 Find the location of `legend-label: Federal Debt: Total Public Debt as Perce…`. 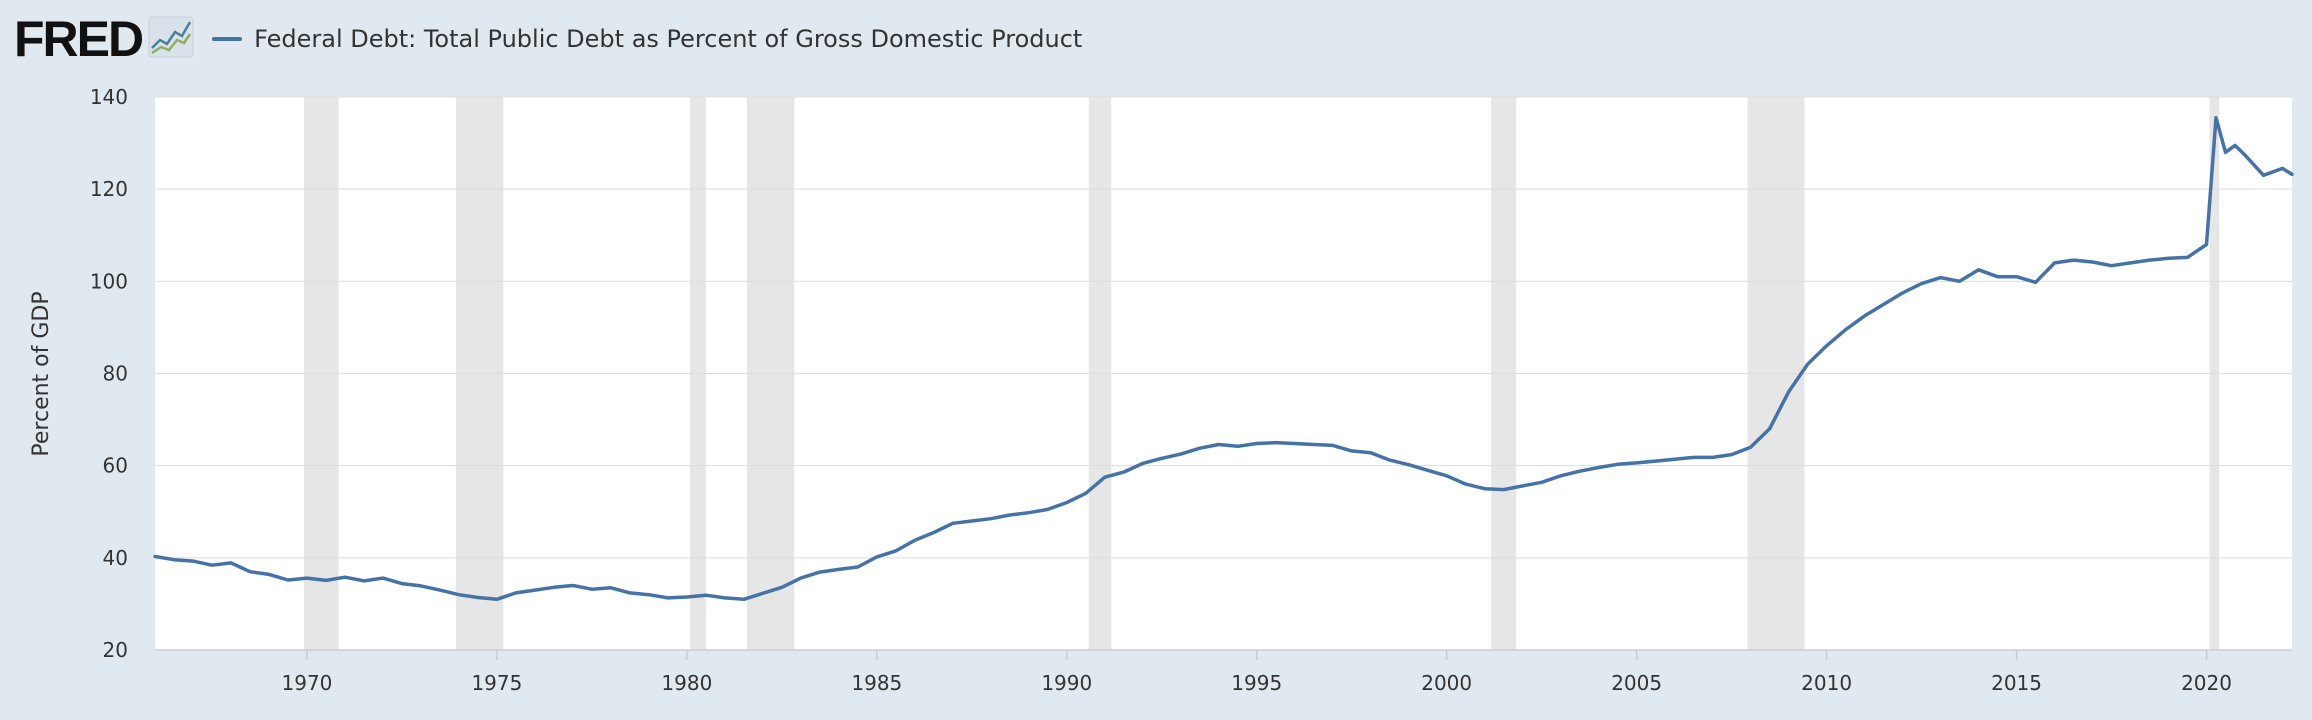

legend-label: Federal Debt: Total Public Debt as Perce… is located at coordinates (668, 39).